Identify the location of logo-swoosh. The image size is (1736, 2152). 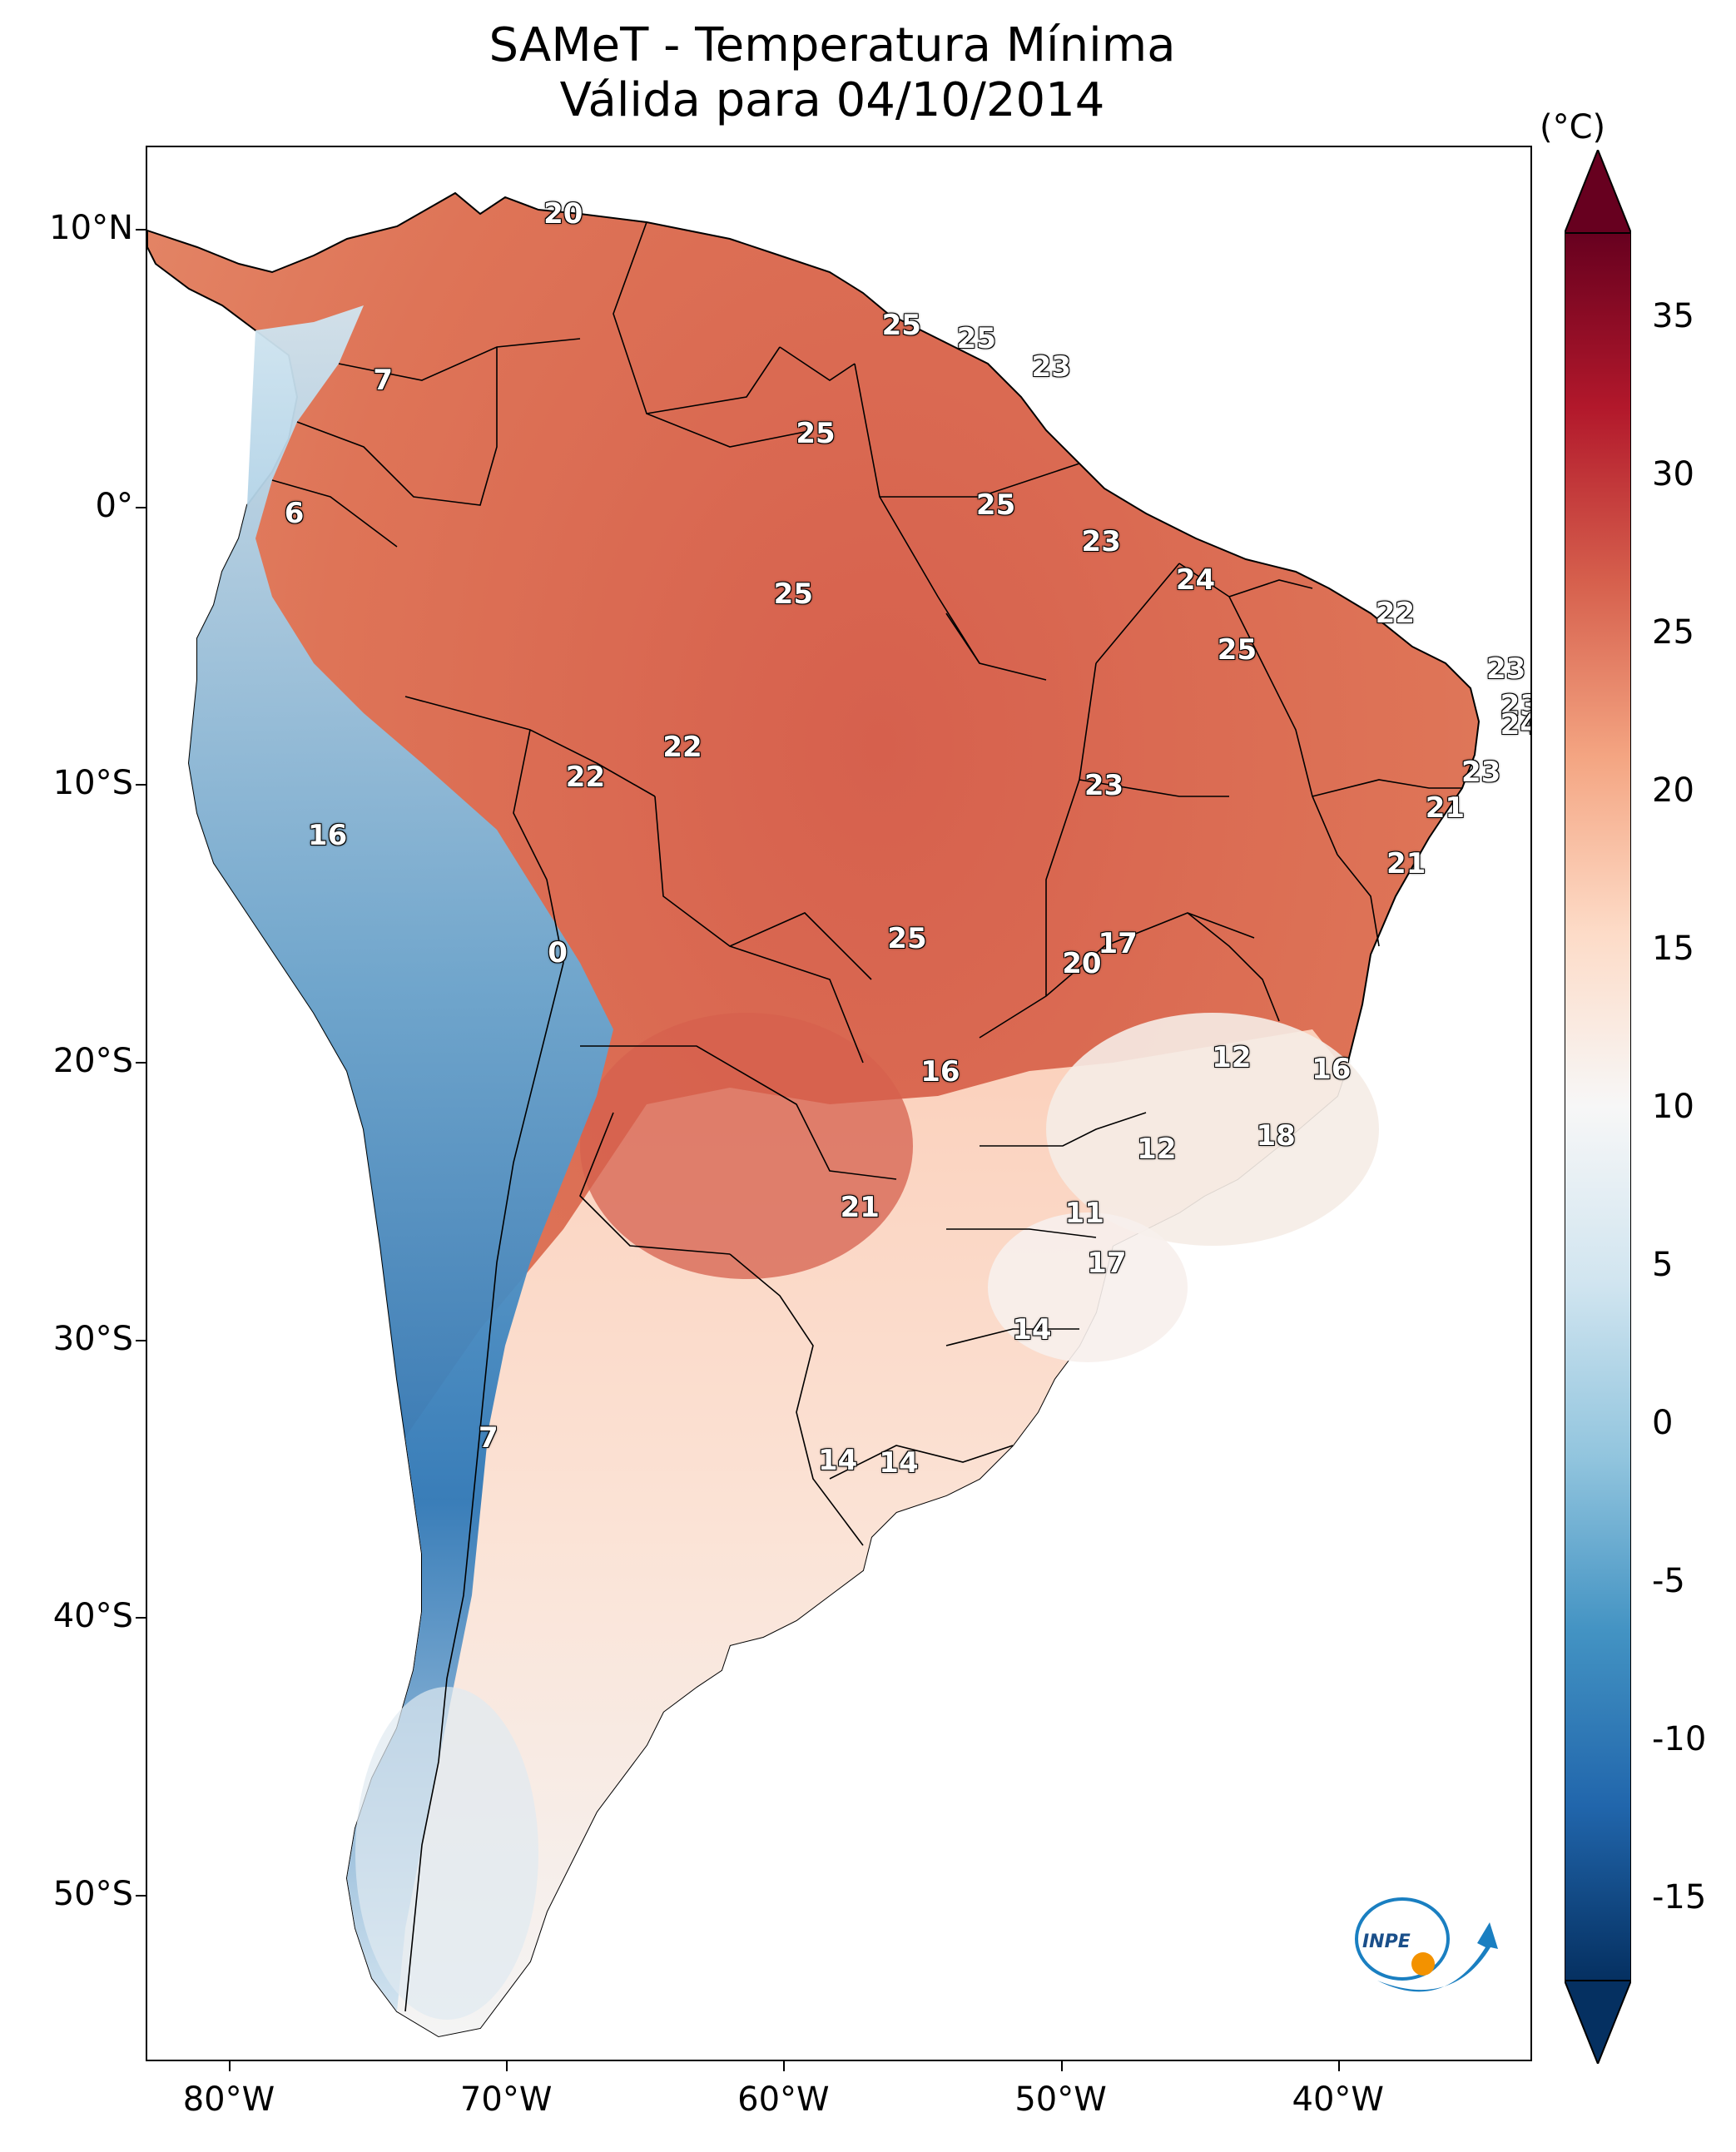
(1437, 1957).